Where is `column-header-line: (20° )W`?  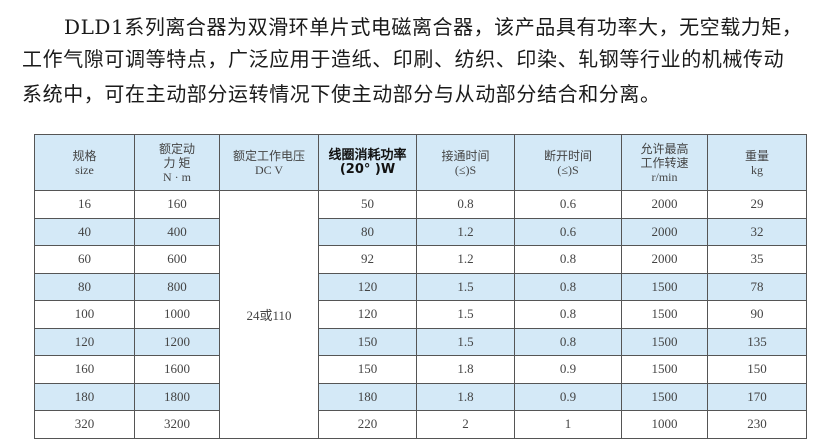 column-header-line: (20° )W is located at coordinates (367, 169).